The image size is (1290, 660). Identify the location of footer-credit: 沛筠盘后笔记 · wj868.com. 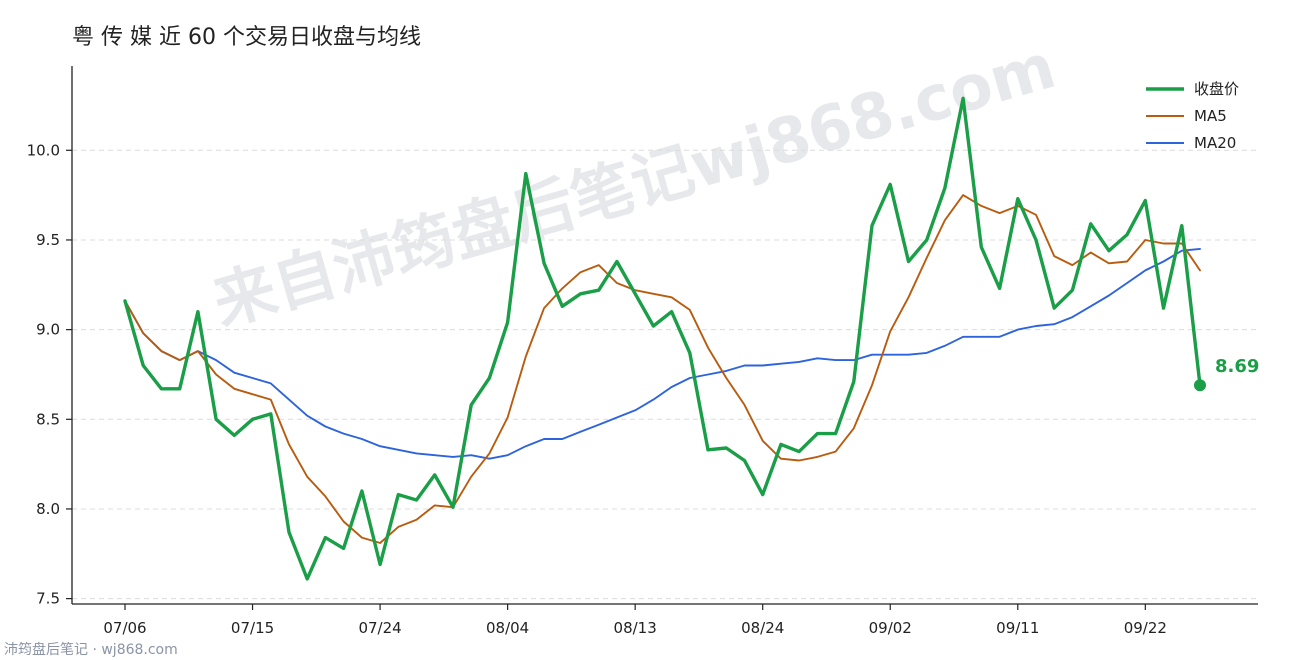
(91, 649).